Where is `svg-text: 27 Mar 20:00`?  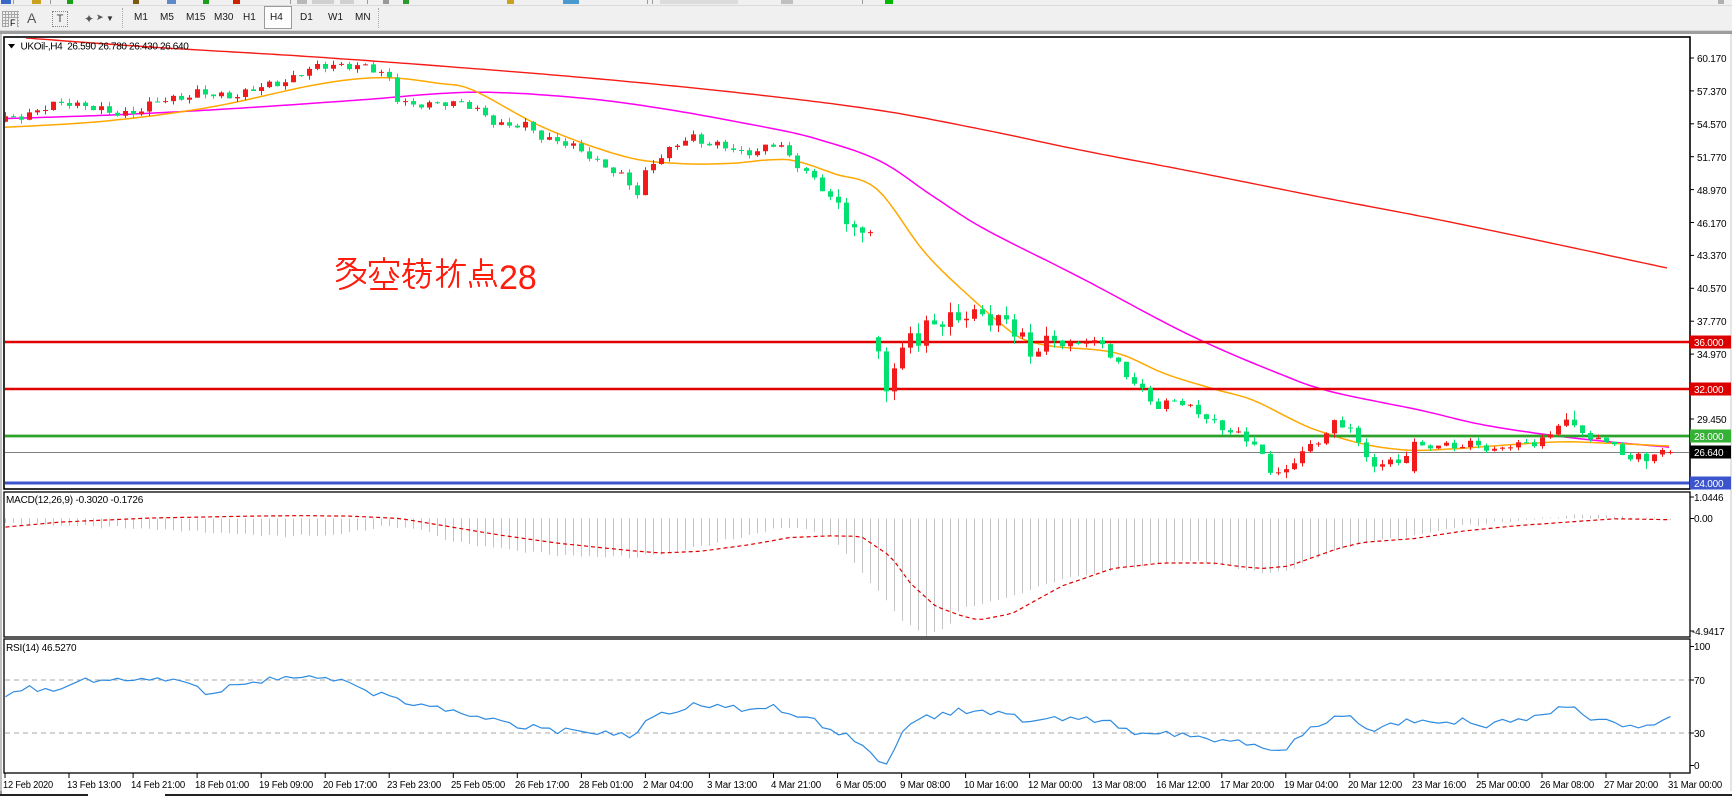 svg-text: 27 Mar 20:00 is located at coordinates (1631, 785).